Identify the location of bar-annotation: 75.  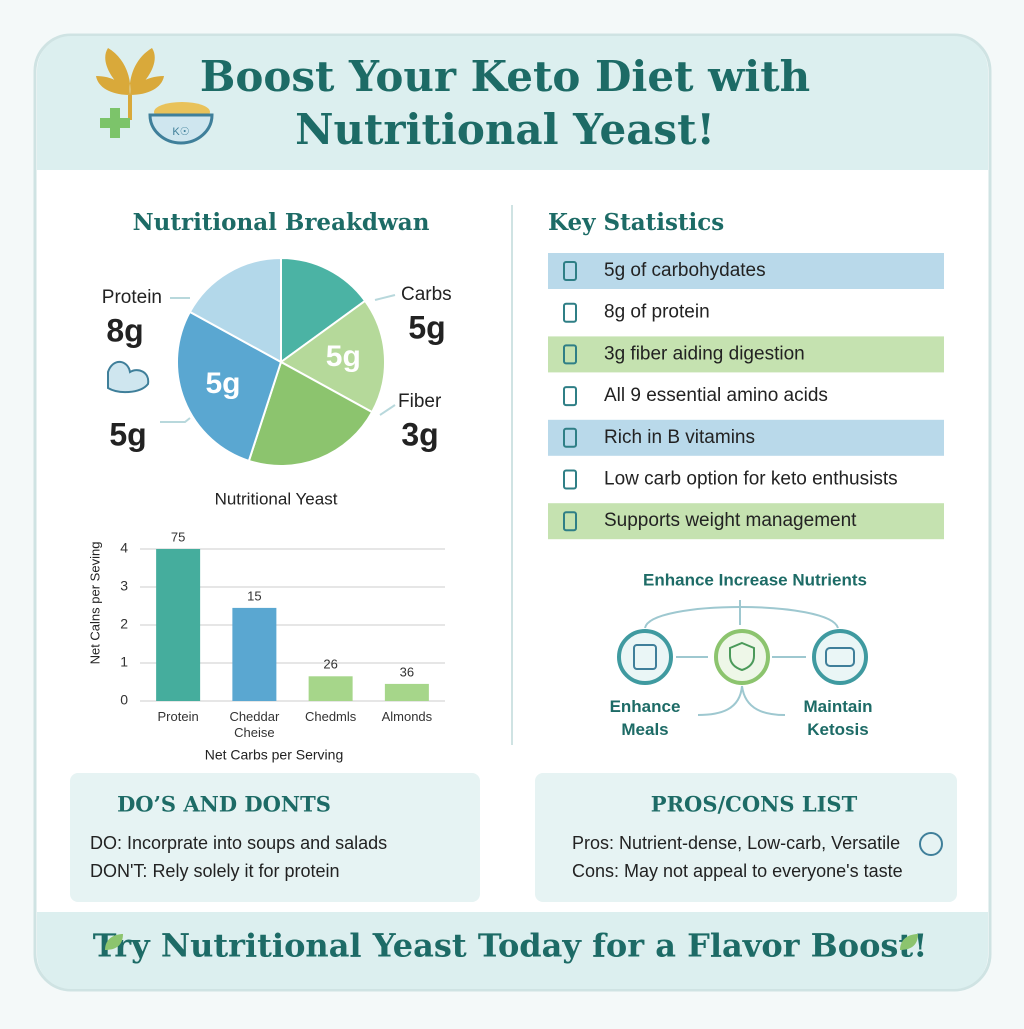
(178, 536).